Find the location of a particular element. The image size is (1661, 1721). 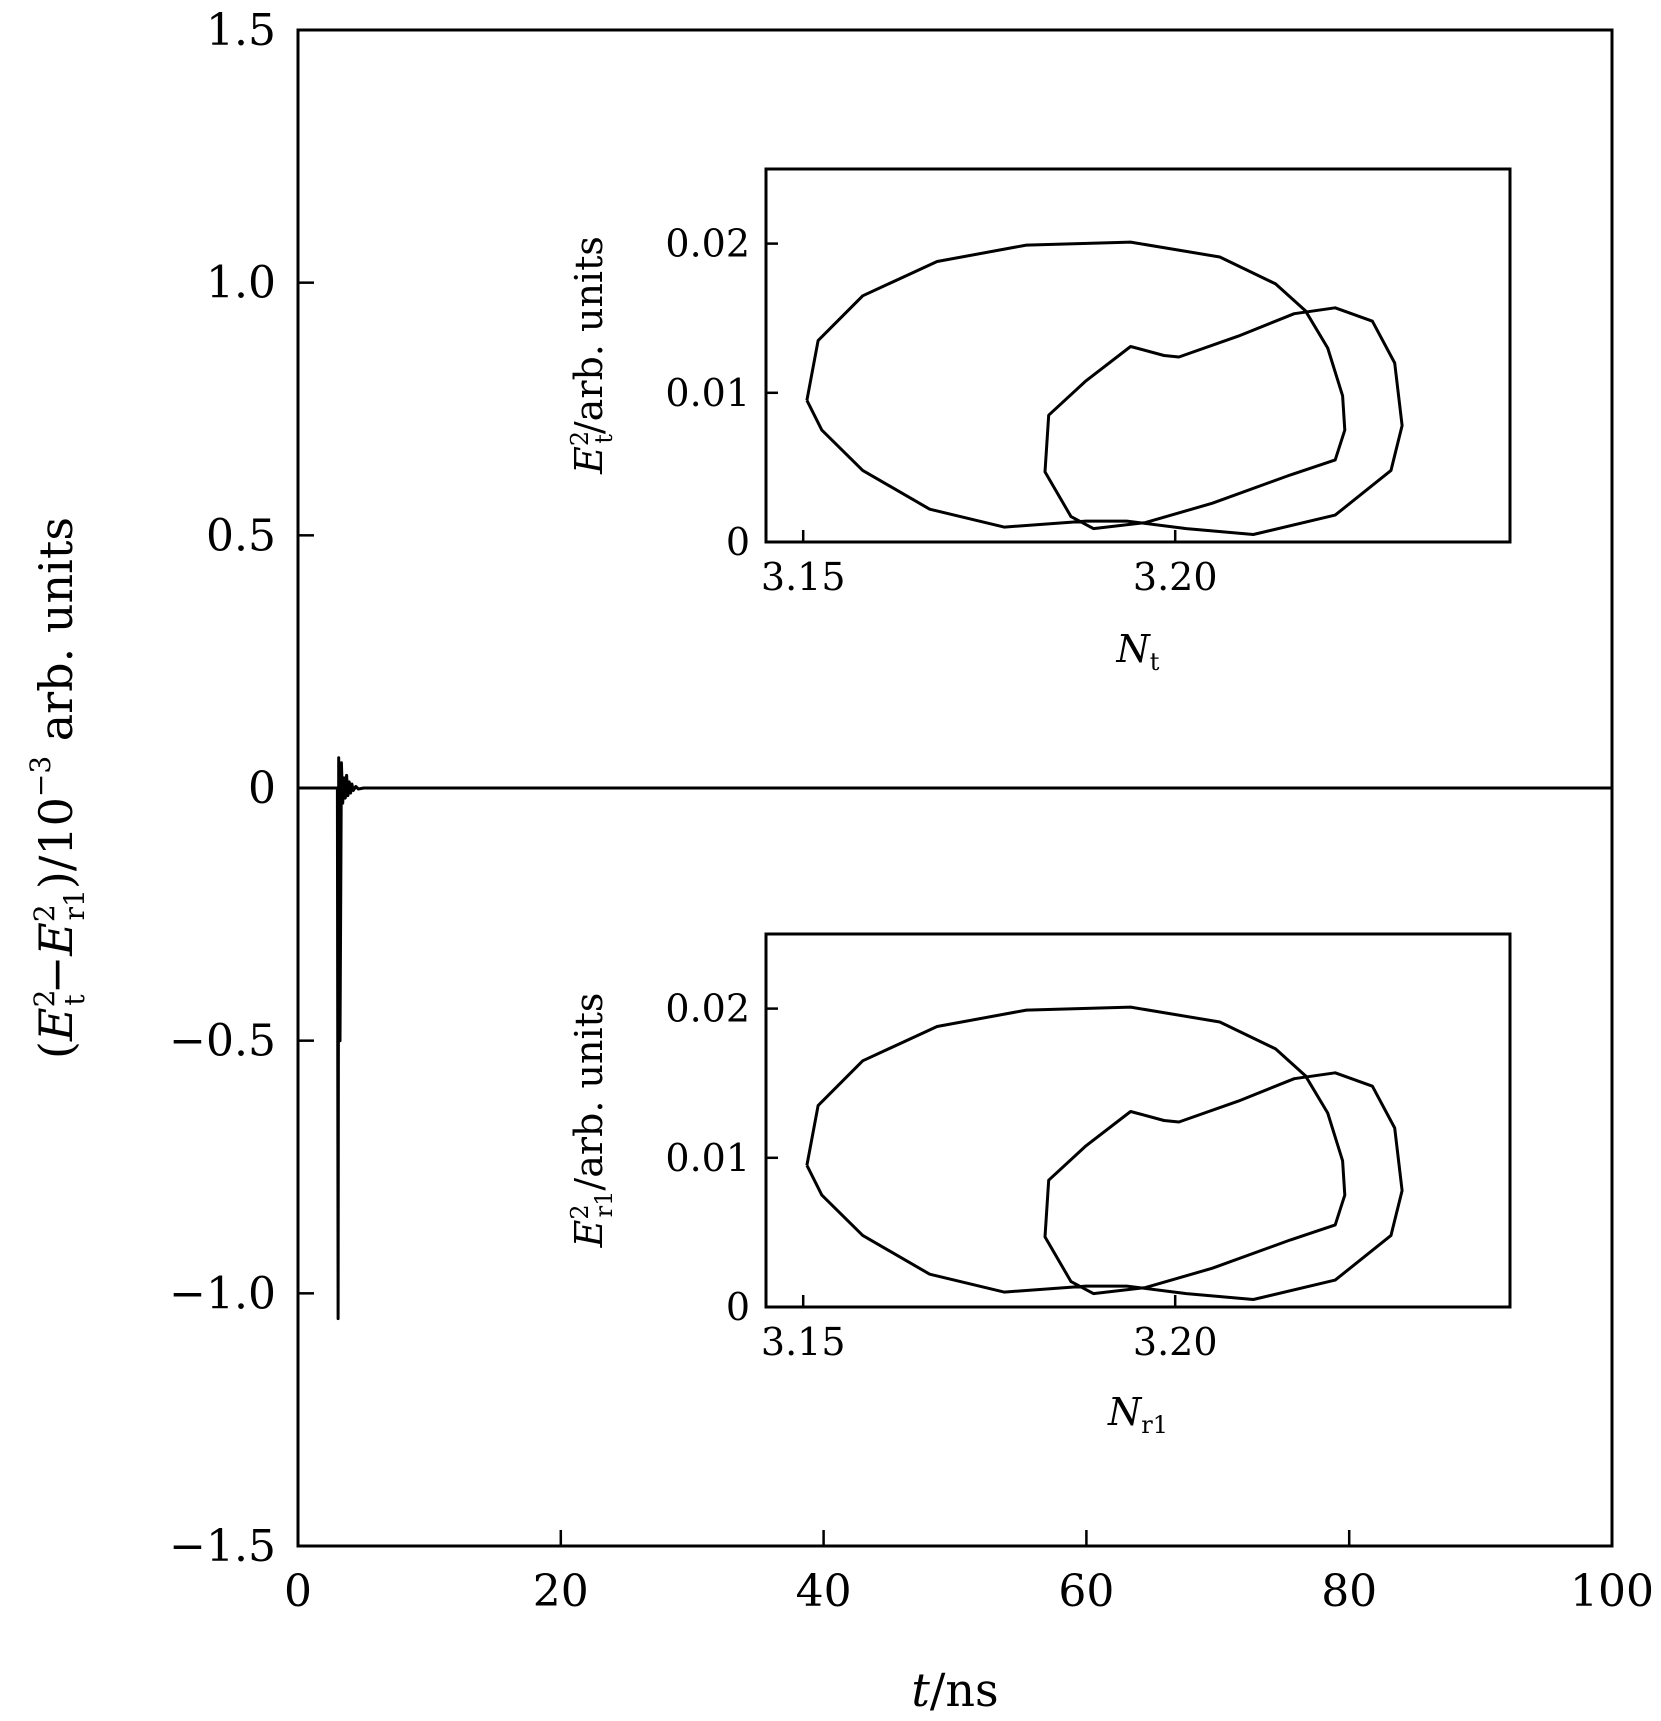

x-tick-label: 40 is located at coordinates (824, 1591).